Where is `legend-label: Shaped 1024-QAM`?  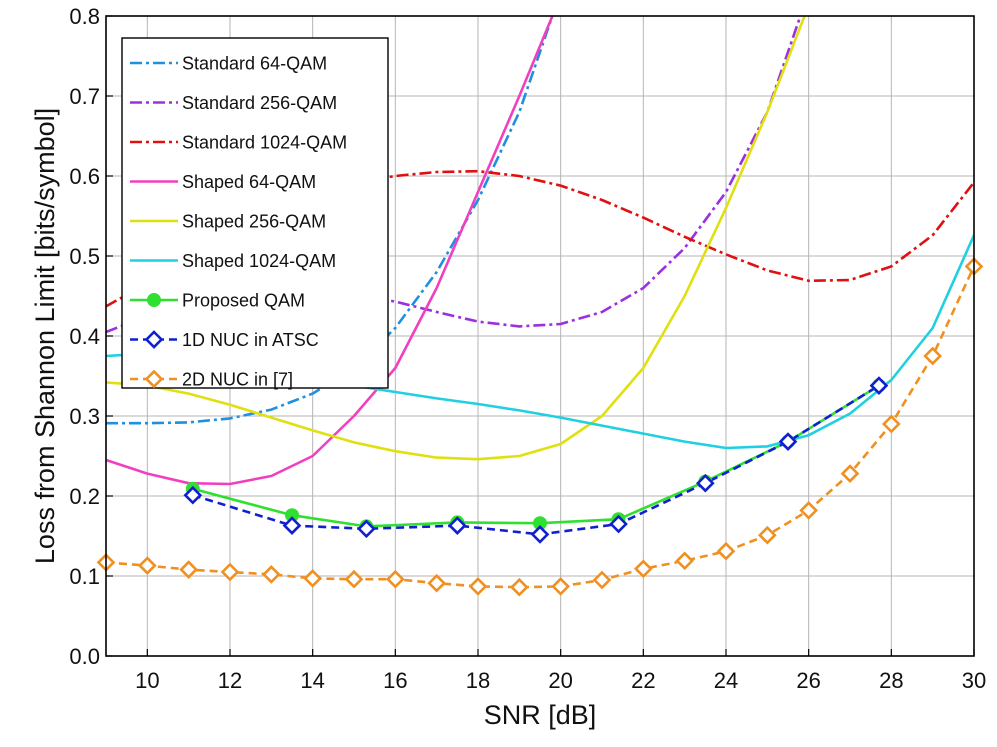
legend-label: Shaped 1024-QAM is located at coordinates (259, 261).